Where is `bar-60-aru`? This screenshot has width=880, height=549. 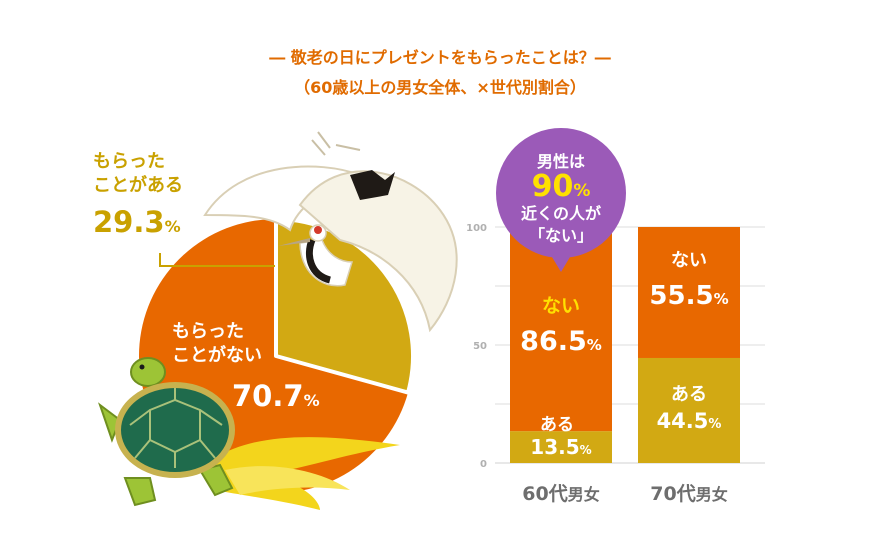 bar-60-aru is located at coordinates (561, 447).